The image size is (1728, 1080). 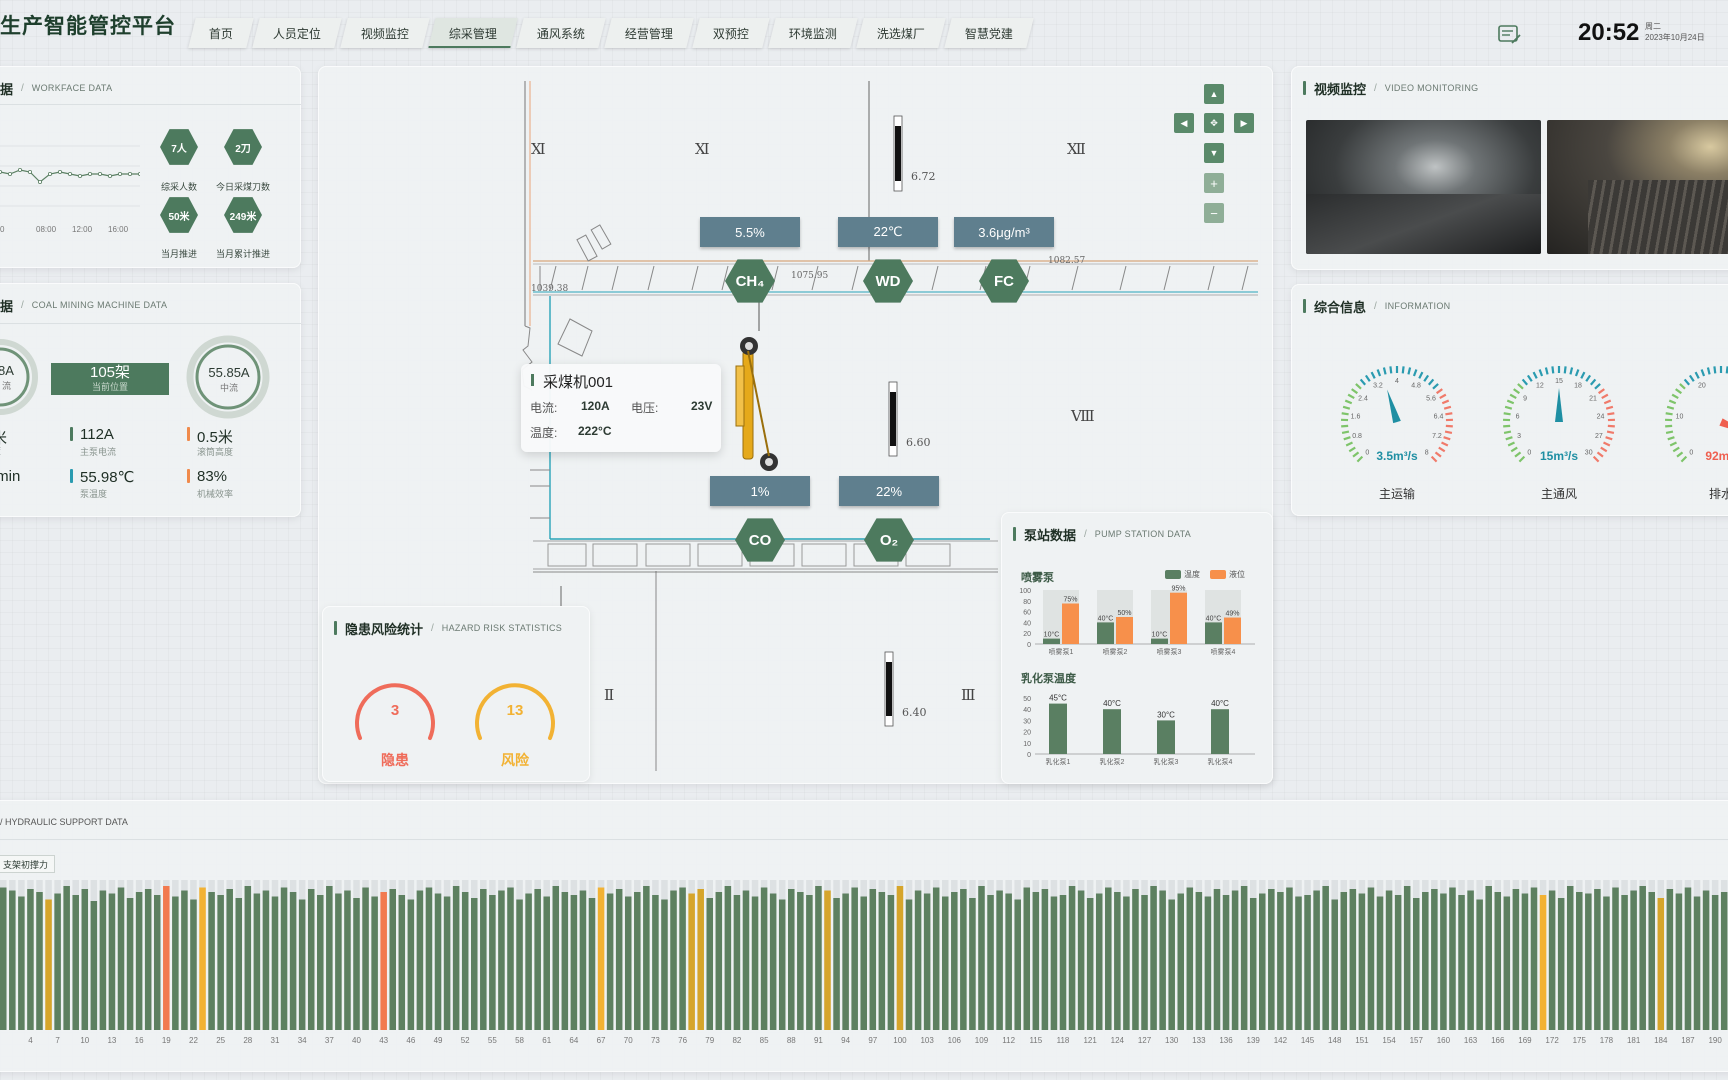 I want to click on gauge-tick-label: 8, so click(x=1427, y=453).